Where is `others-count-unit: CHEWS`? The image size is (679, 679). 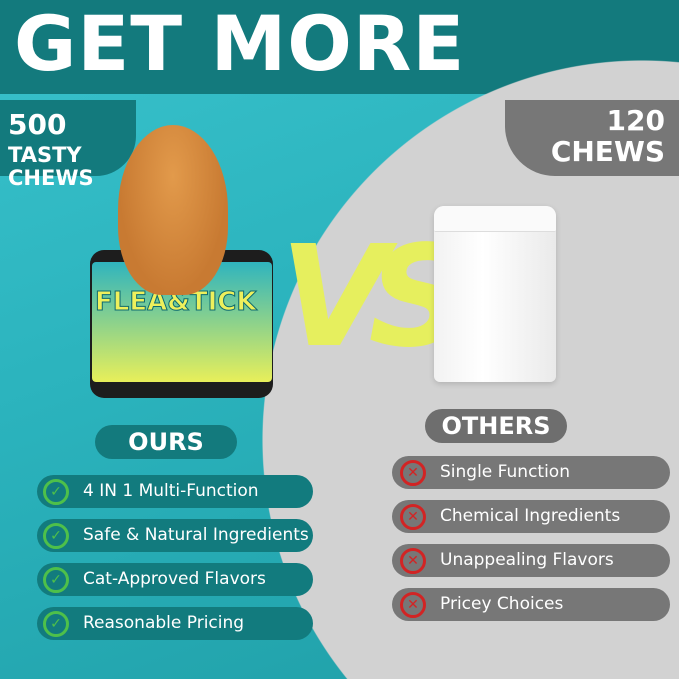
others-count-unit: CHEWS is located at coordinates (607, 151).